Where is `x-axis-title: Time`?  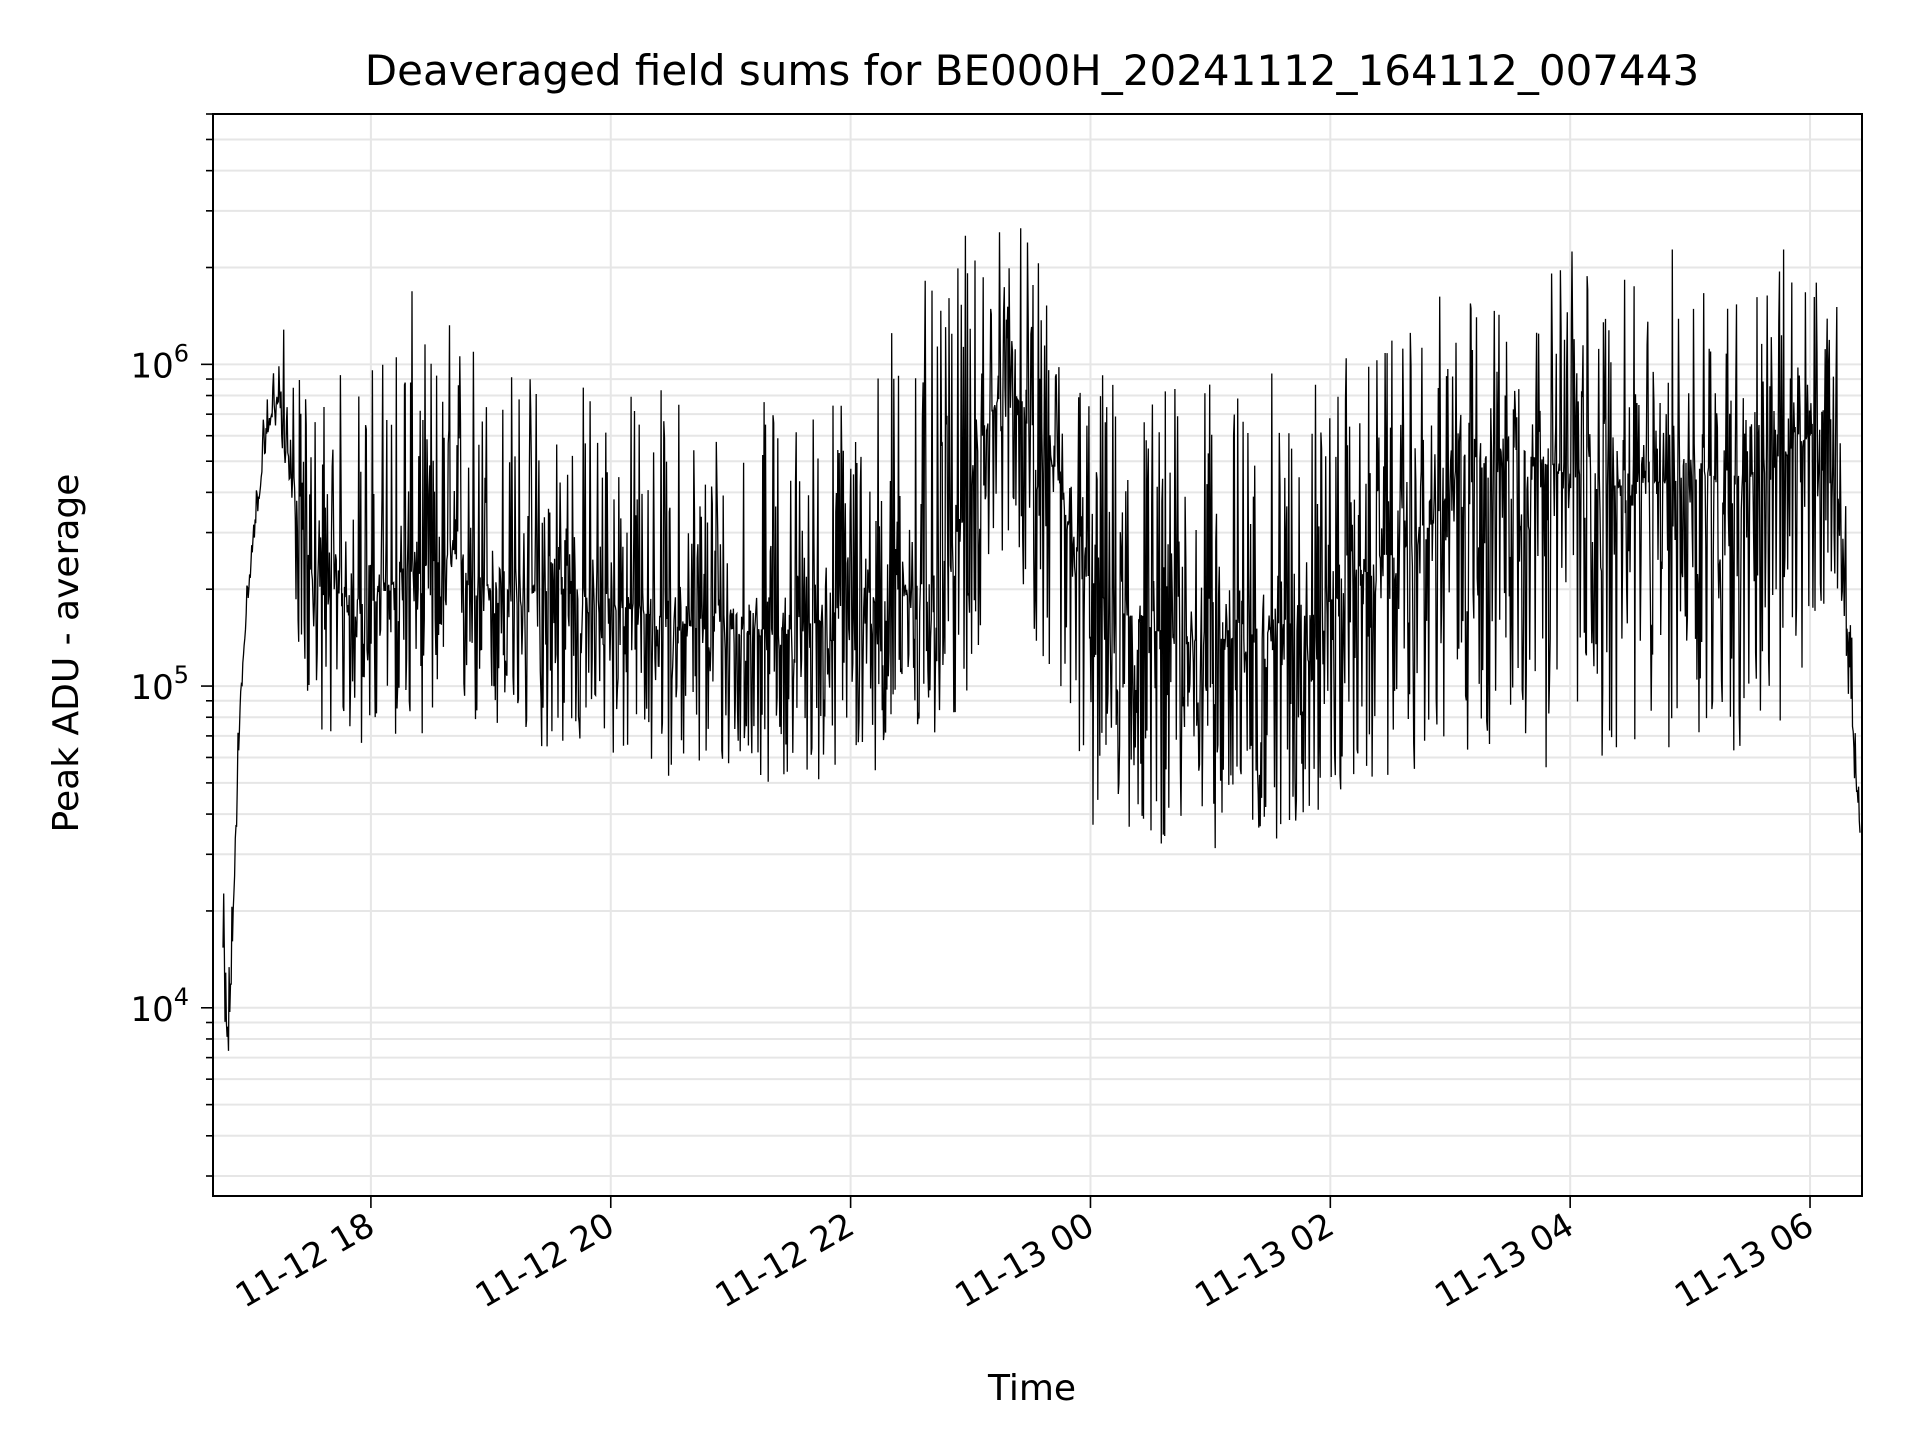
x-axis-title: Time is located at coordinates (1031, 1388).